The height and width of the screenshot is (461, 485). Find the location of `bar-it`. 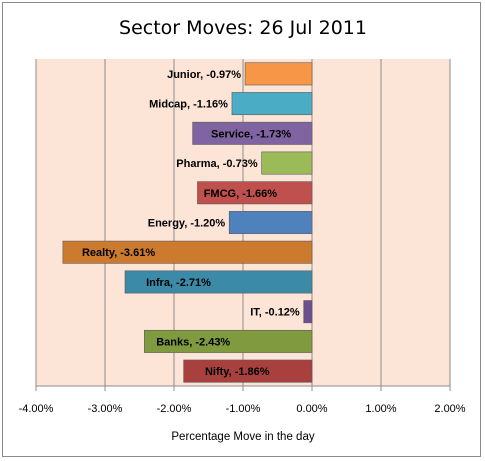

bar-it is located at coordinates (308, 312).